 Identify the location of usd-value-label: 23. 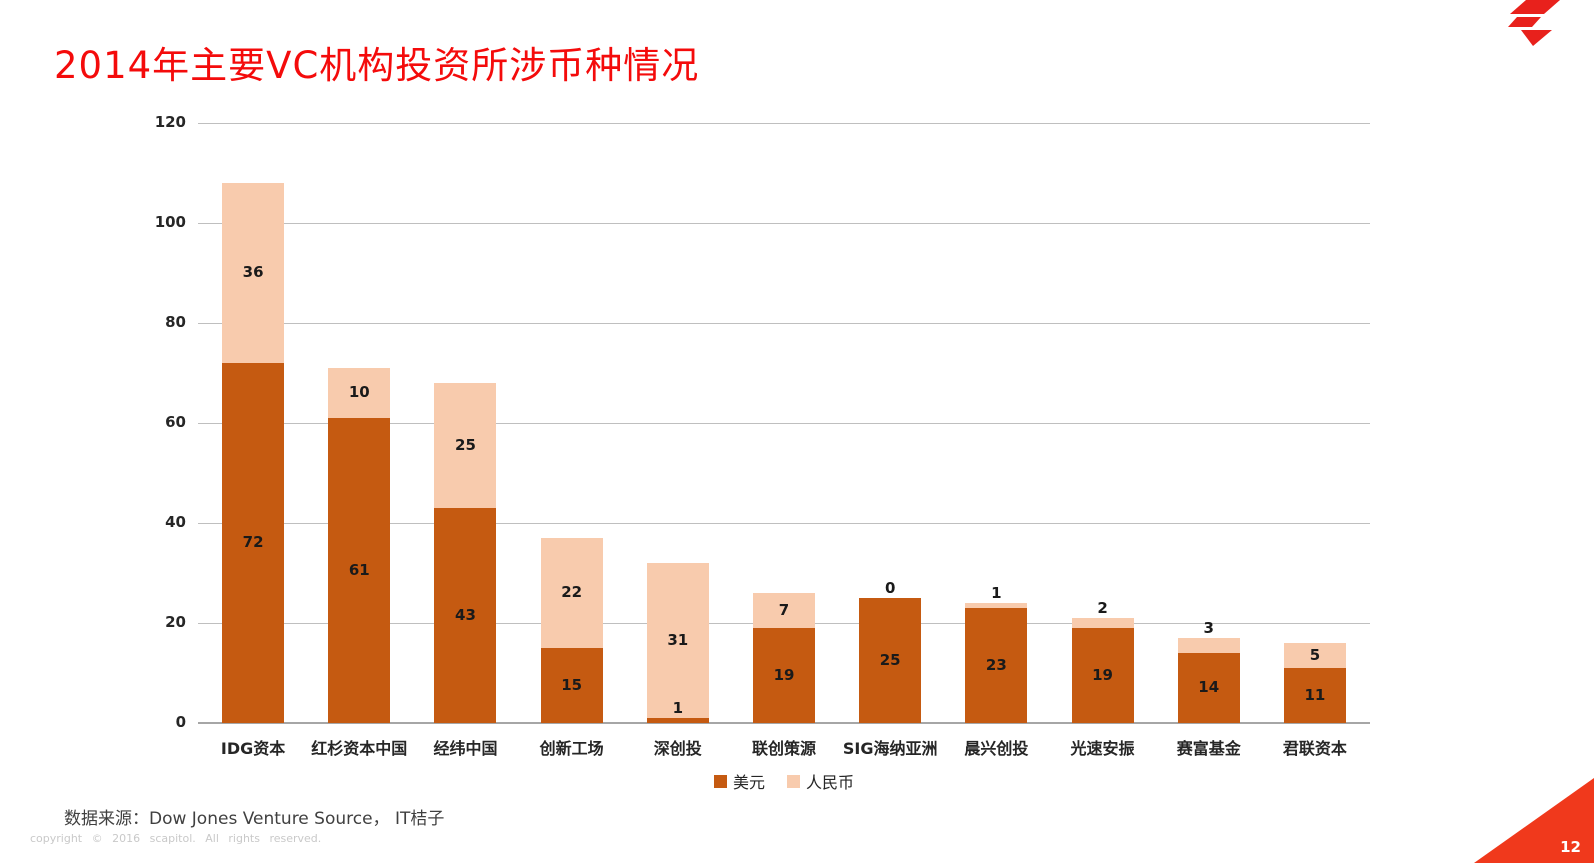
(996, 664).